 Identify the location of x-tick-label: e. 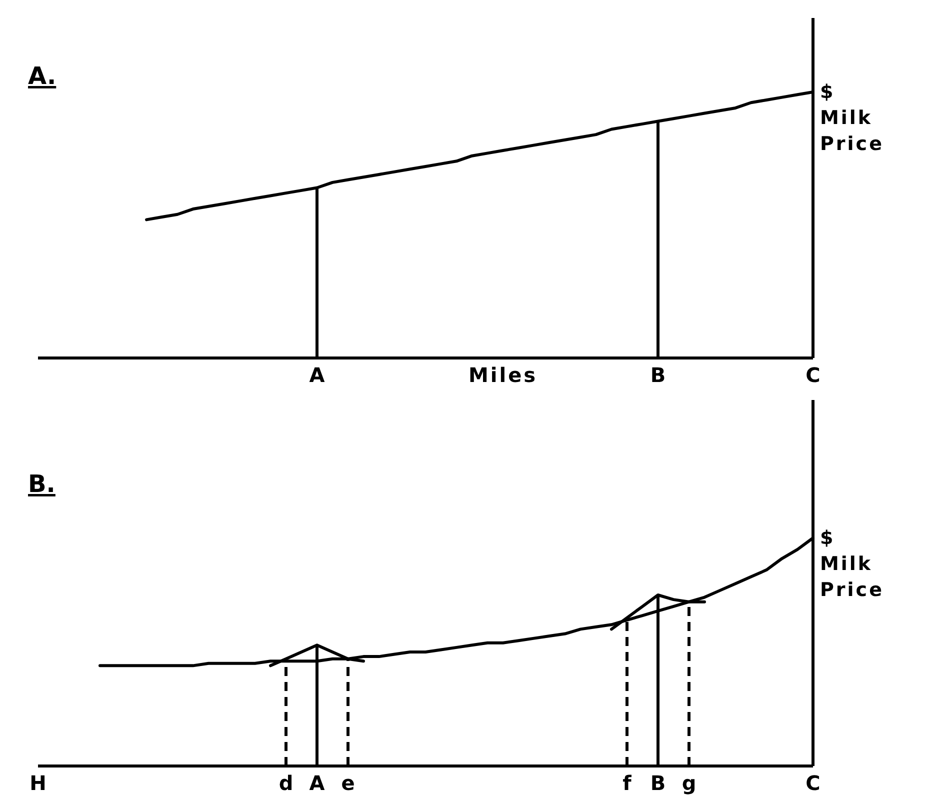
(348, 783).